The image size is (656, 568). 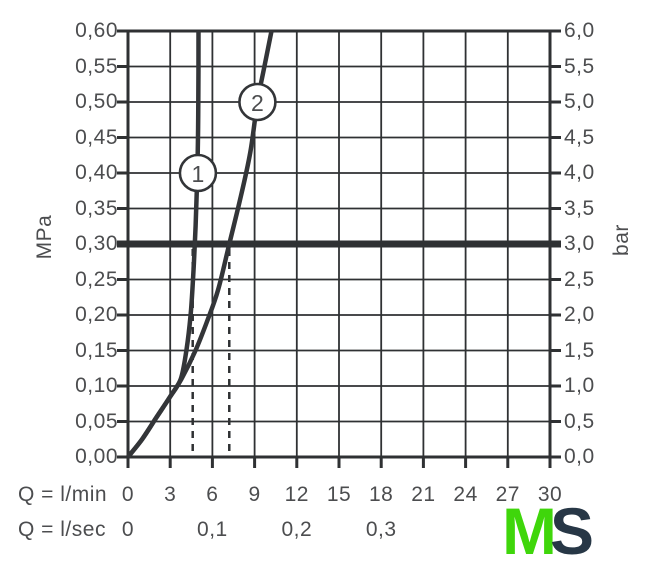 I want to click on x-axis-lsec-title: Q = l/sec, so click(x=62, y=529).